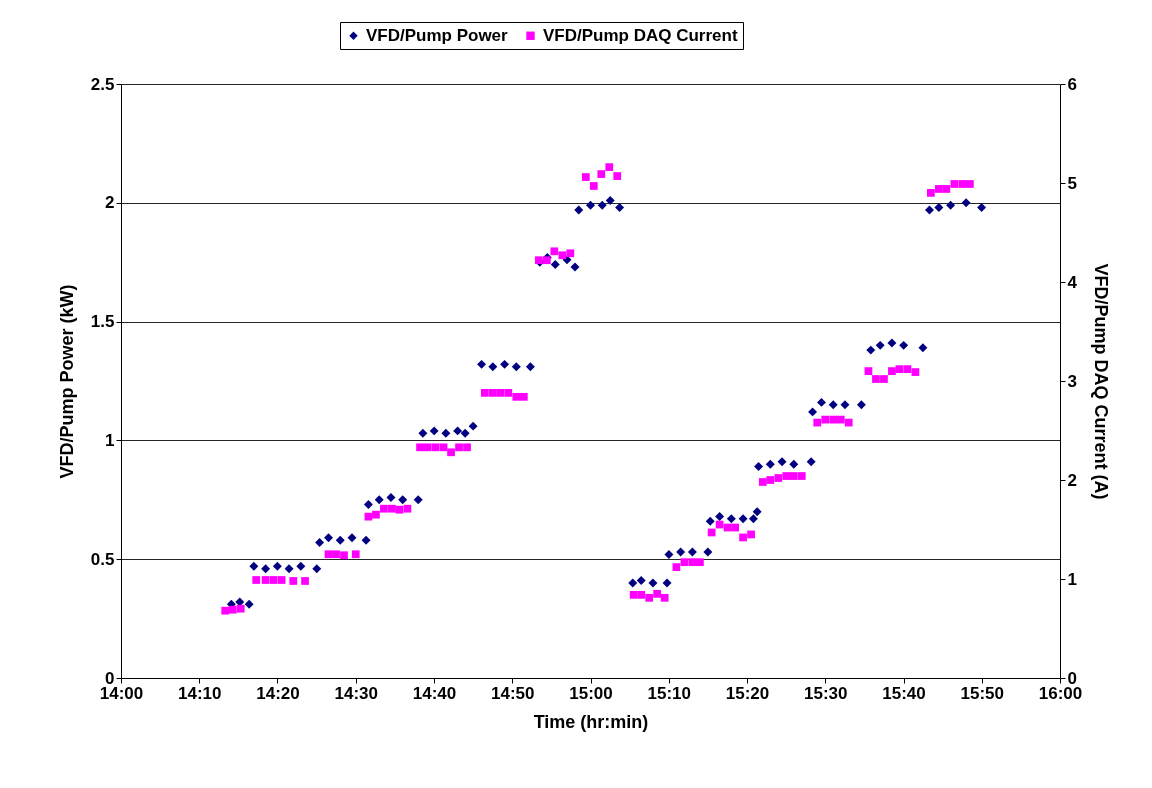 The height and width of the screenshot is (788, 1152). I want to click on x-tick-label: 15:50, so click(982, 693).